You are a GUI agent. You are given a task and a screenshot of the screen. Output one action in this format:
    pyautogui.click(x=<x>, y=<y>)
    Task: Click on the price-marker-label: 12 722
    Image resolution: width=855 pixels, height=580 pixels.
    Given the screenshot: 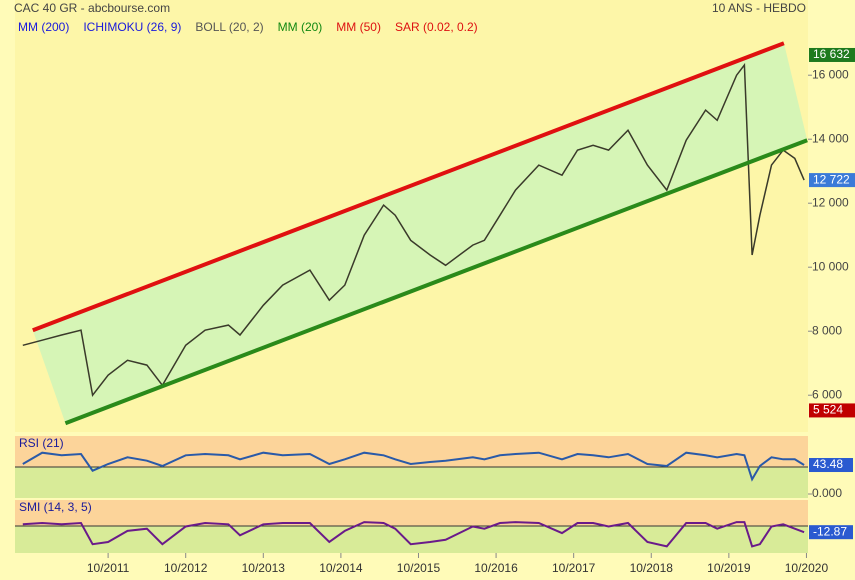 What is the action you would take?
    pyautogui.click(x=831, y=179)
    